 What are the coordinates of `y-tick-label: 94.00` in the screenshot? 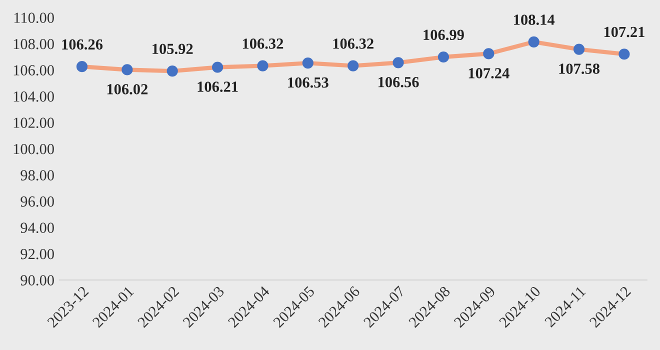 It's located at (37, 228).